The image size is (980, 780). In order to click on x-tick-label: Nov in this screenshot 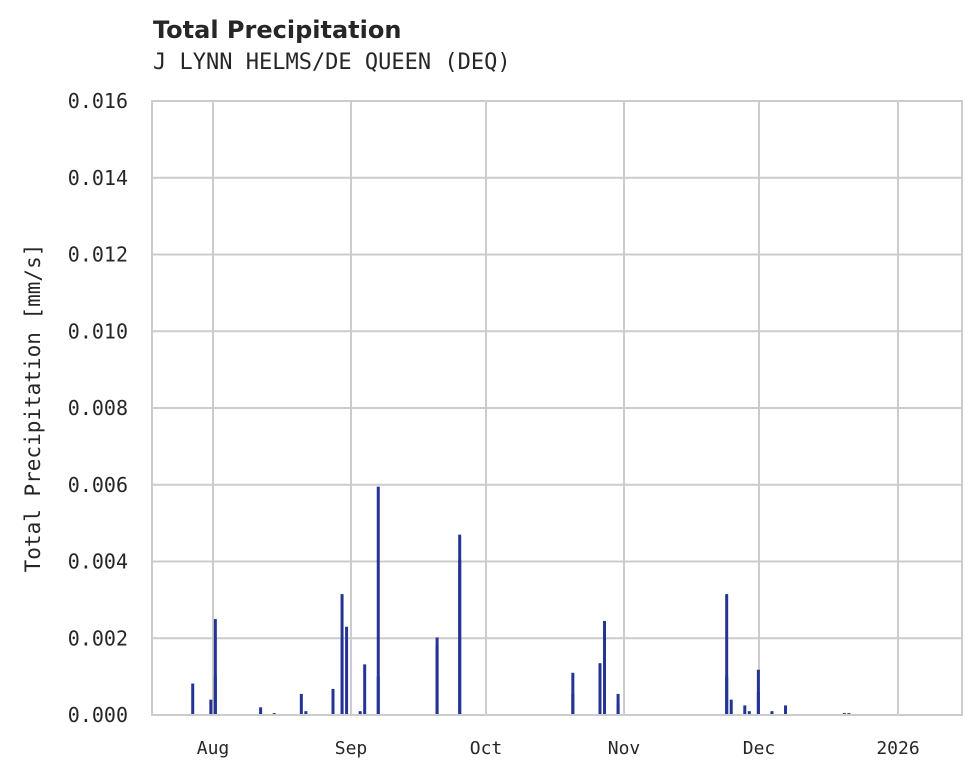, I will do `click(624, 748)`.